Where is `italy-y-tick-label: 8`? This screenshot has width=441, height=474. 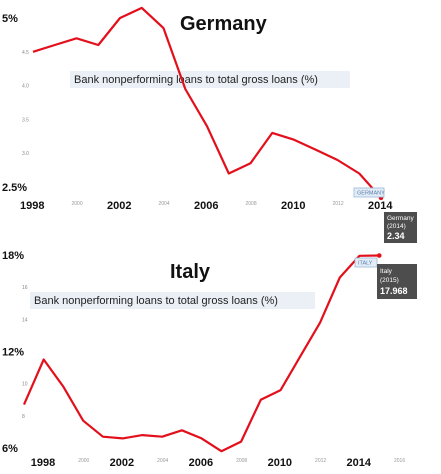 italy-y-tick-label: 8 is located at coordinates (23, 417).